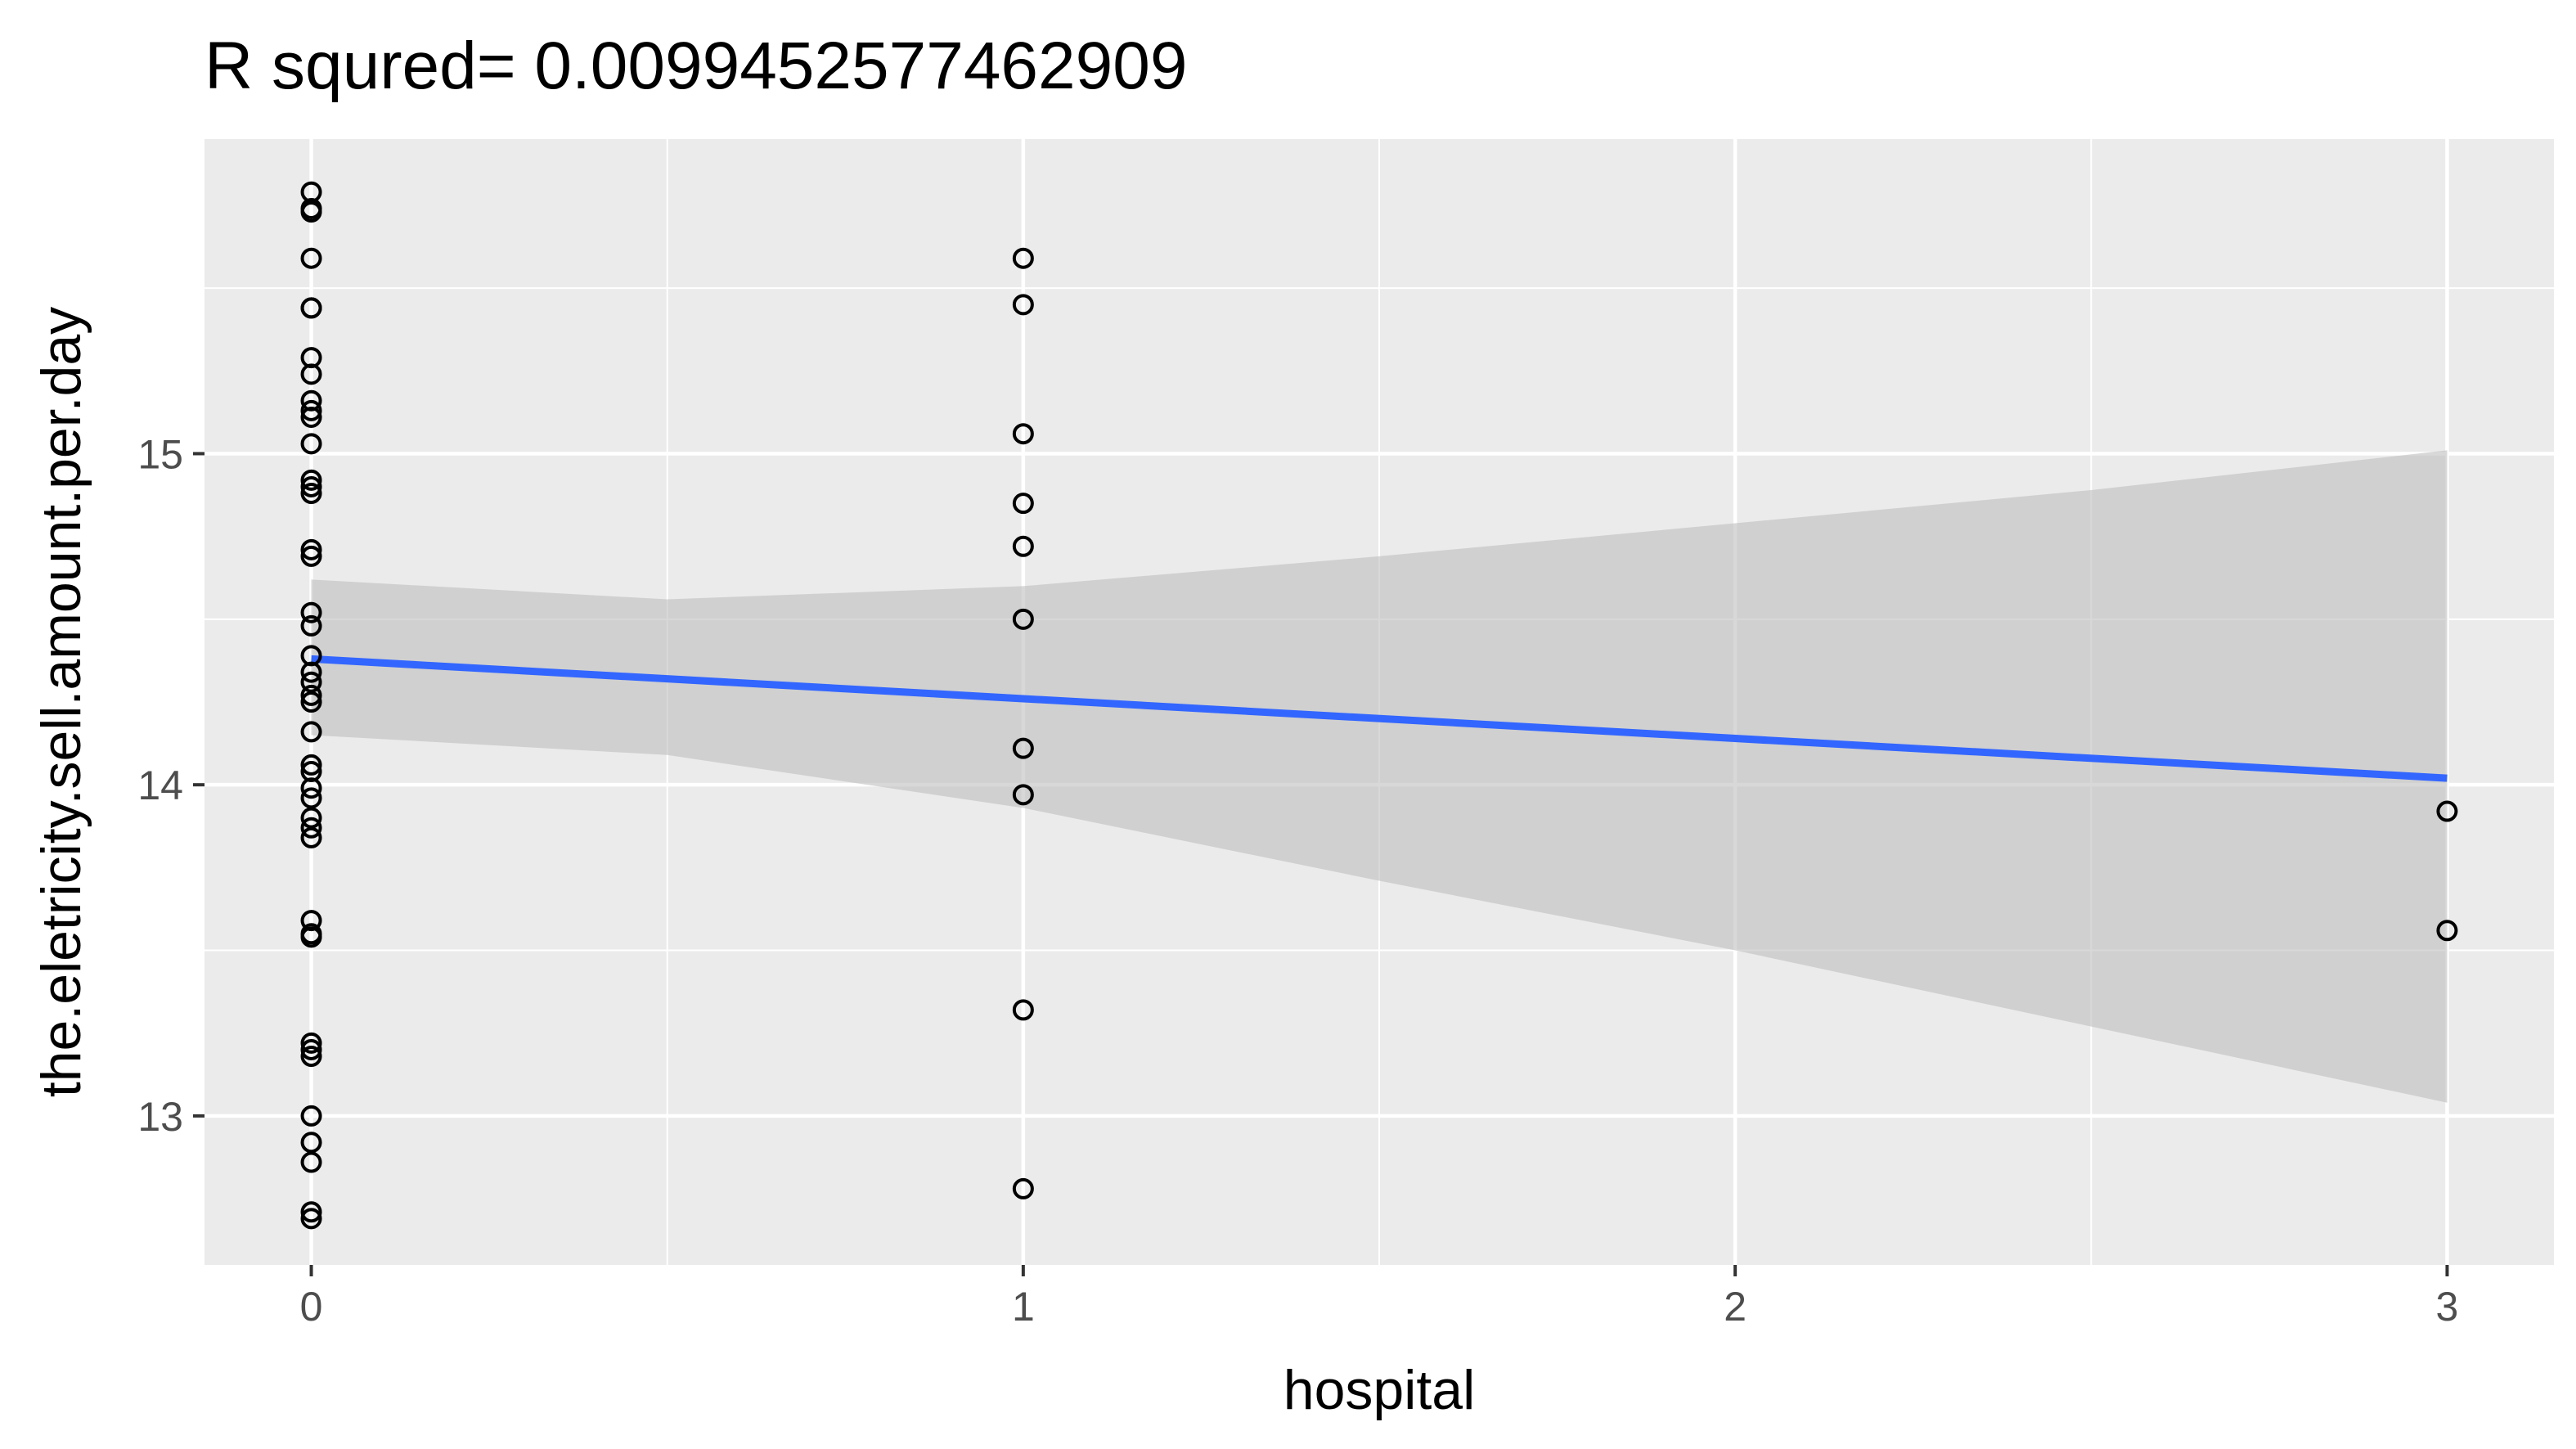 This screenshot has width=2576, height=1449. What do you see at coordinates (311, 1307) in the screenshot?
I see `x-tick-label: 0` at bounding box center [311, 1307].